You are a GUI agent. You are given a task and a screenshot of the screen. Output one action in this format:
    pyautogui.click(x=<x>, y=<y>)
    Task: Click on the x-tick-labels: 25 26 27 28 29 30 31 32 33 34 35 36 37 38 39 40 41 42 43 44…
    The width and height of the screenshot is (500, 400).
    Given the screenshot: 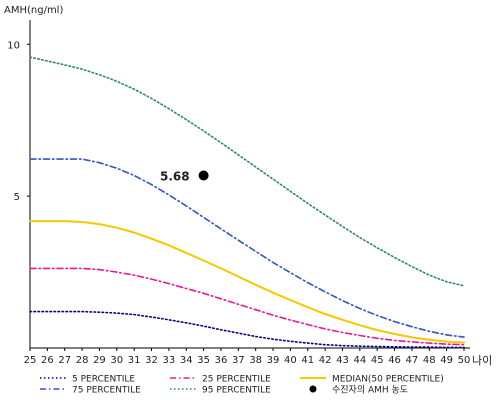 What is the action you would take?
    pyautogui.click(x=247, y=360)
    